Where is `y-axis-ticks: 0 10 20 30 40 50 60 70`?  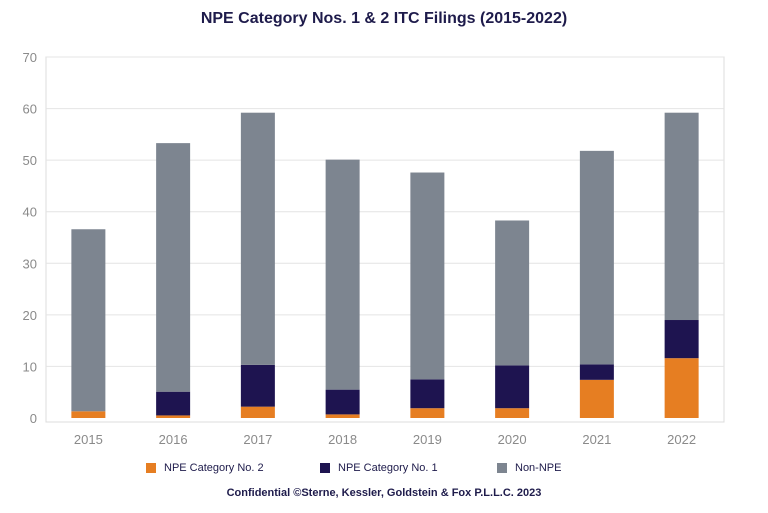 y-axis-ticks: 0 10 20 30 40 50 60 70 is located at coordinates (30, 238).